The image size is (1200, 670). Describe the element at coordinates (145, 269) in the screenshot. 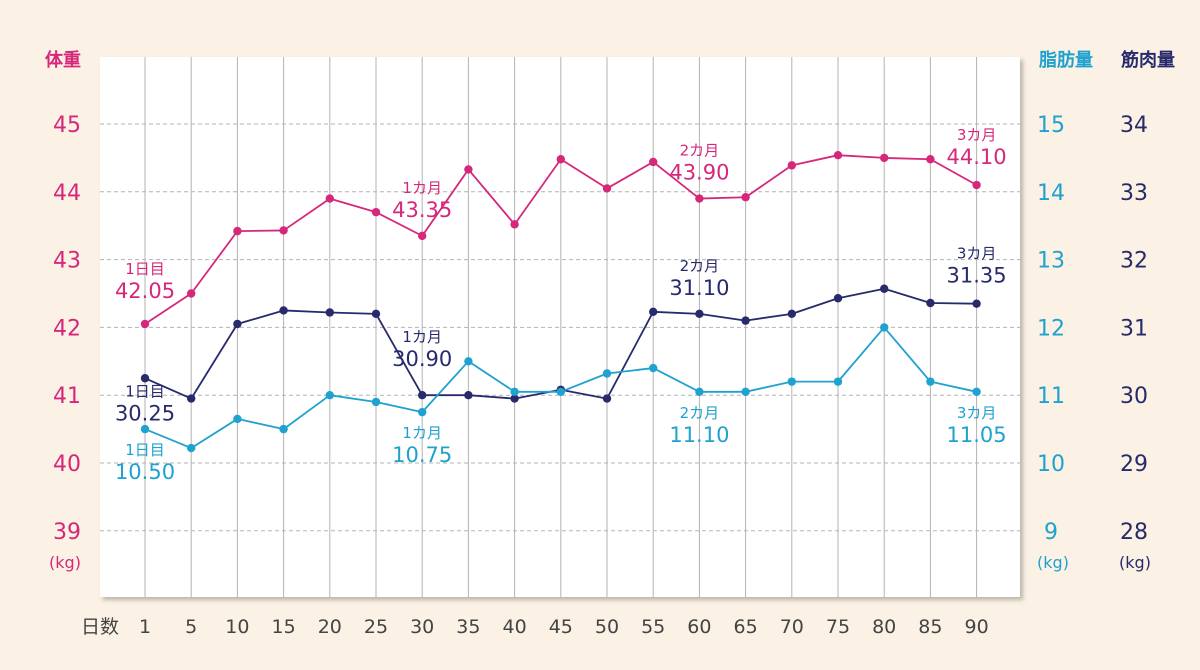

I see `annotation-period-weight: 1日目` at that location.